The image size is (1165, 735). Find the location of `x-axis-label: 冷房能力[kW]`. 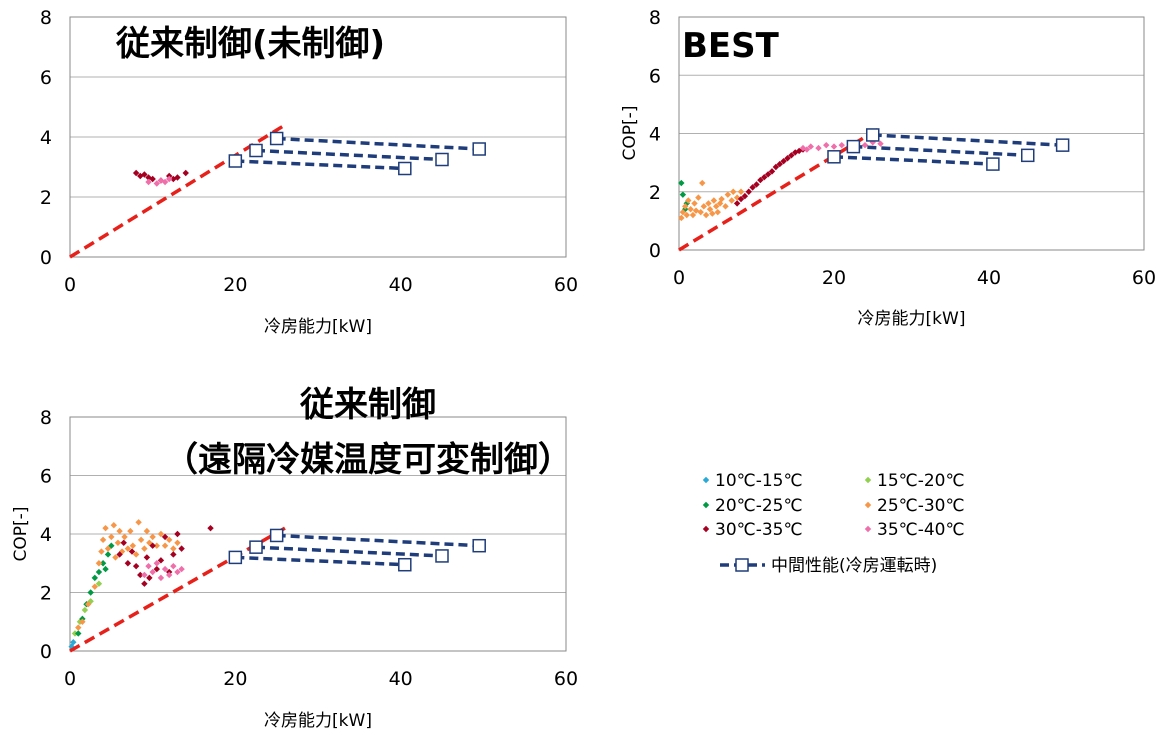

x-axis-label: 冷房能力[kW] is located at coordinates (912, 319).